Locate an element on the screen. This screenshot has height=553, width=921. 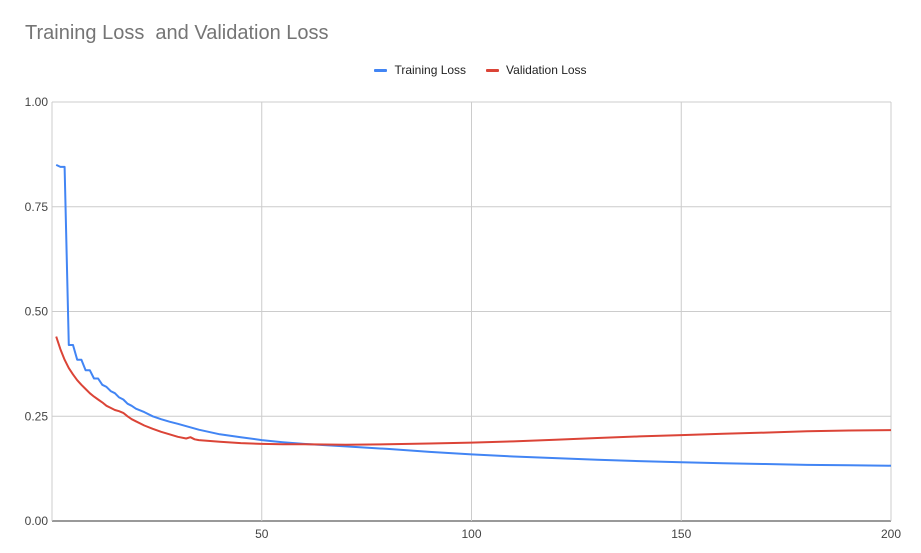
legend-item-training: Training Loss is located at coordinates (420, 70).